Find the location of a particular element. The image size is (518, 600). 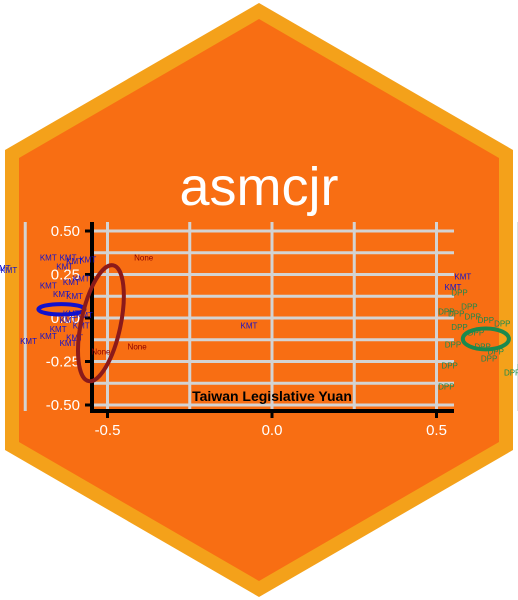

y-tick-label: -0.25 is located at coordinates (63, 362).